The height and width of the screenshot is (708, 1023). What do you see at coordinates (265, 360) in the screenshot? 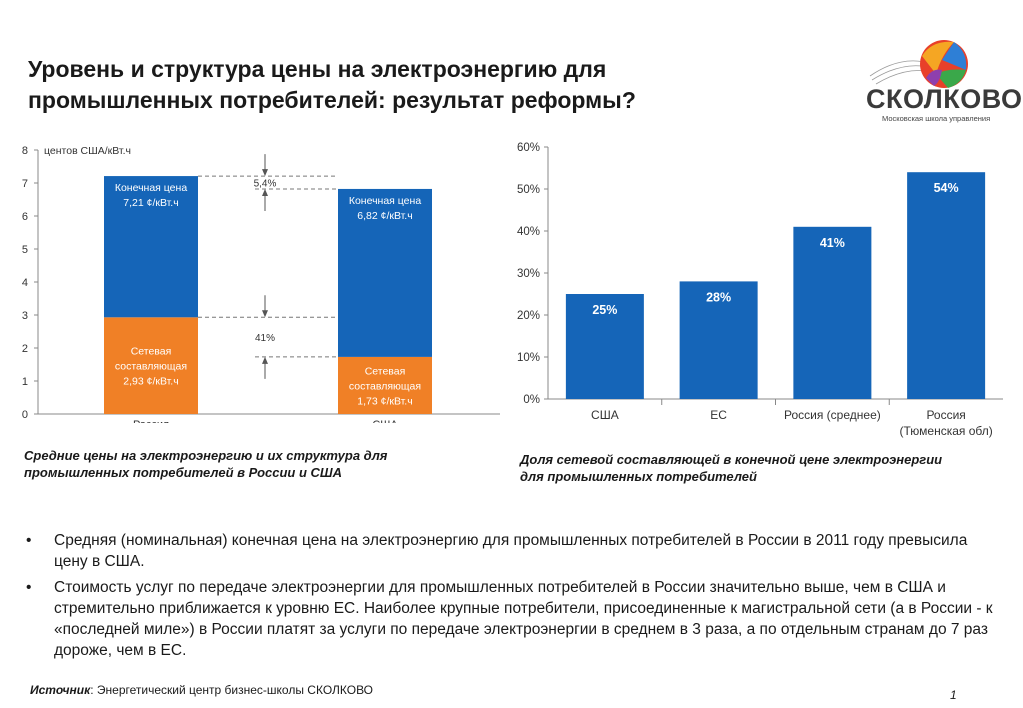
I see `arrow-net-up-head` at bounding box center [265, 360].